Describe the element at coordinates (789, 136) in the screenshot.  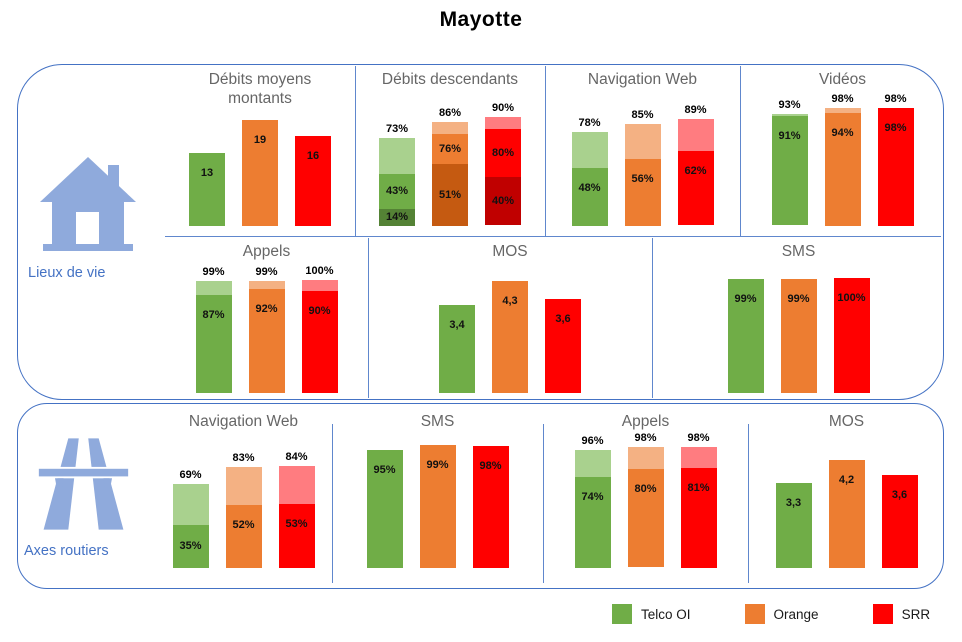
I see `bar-value-label: 91%` at that location.